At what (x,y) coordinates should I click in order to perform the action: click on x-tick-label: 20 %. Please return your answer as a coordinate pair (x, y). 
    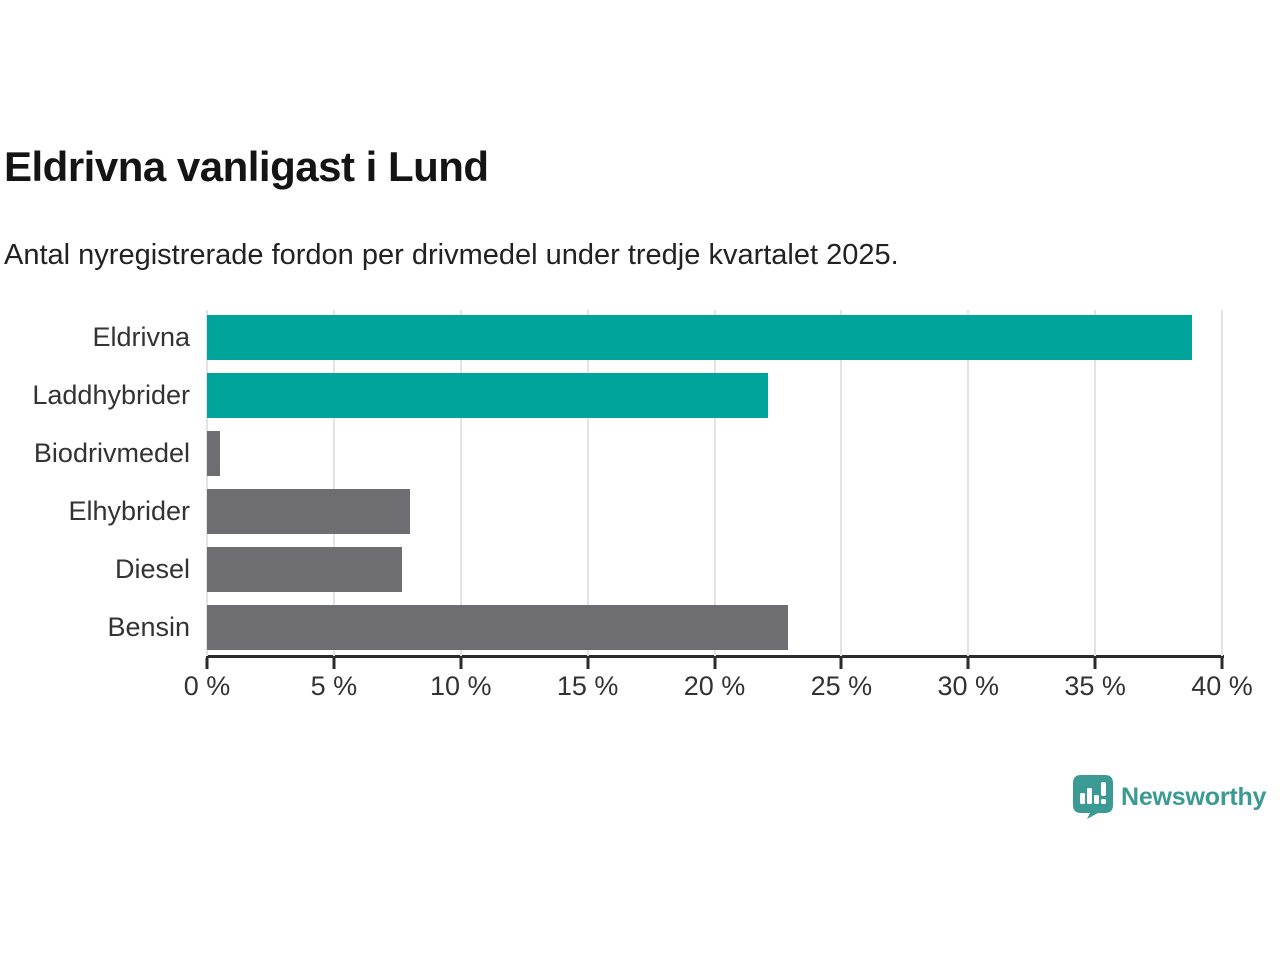
    Looking at the image, I should click on (714, 686).